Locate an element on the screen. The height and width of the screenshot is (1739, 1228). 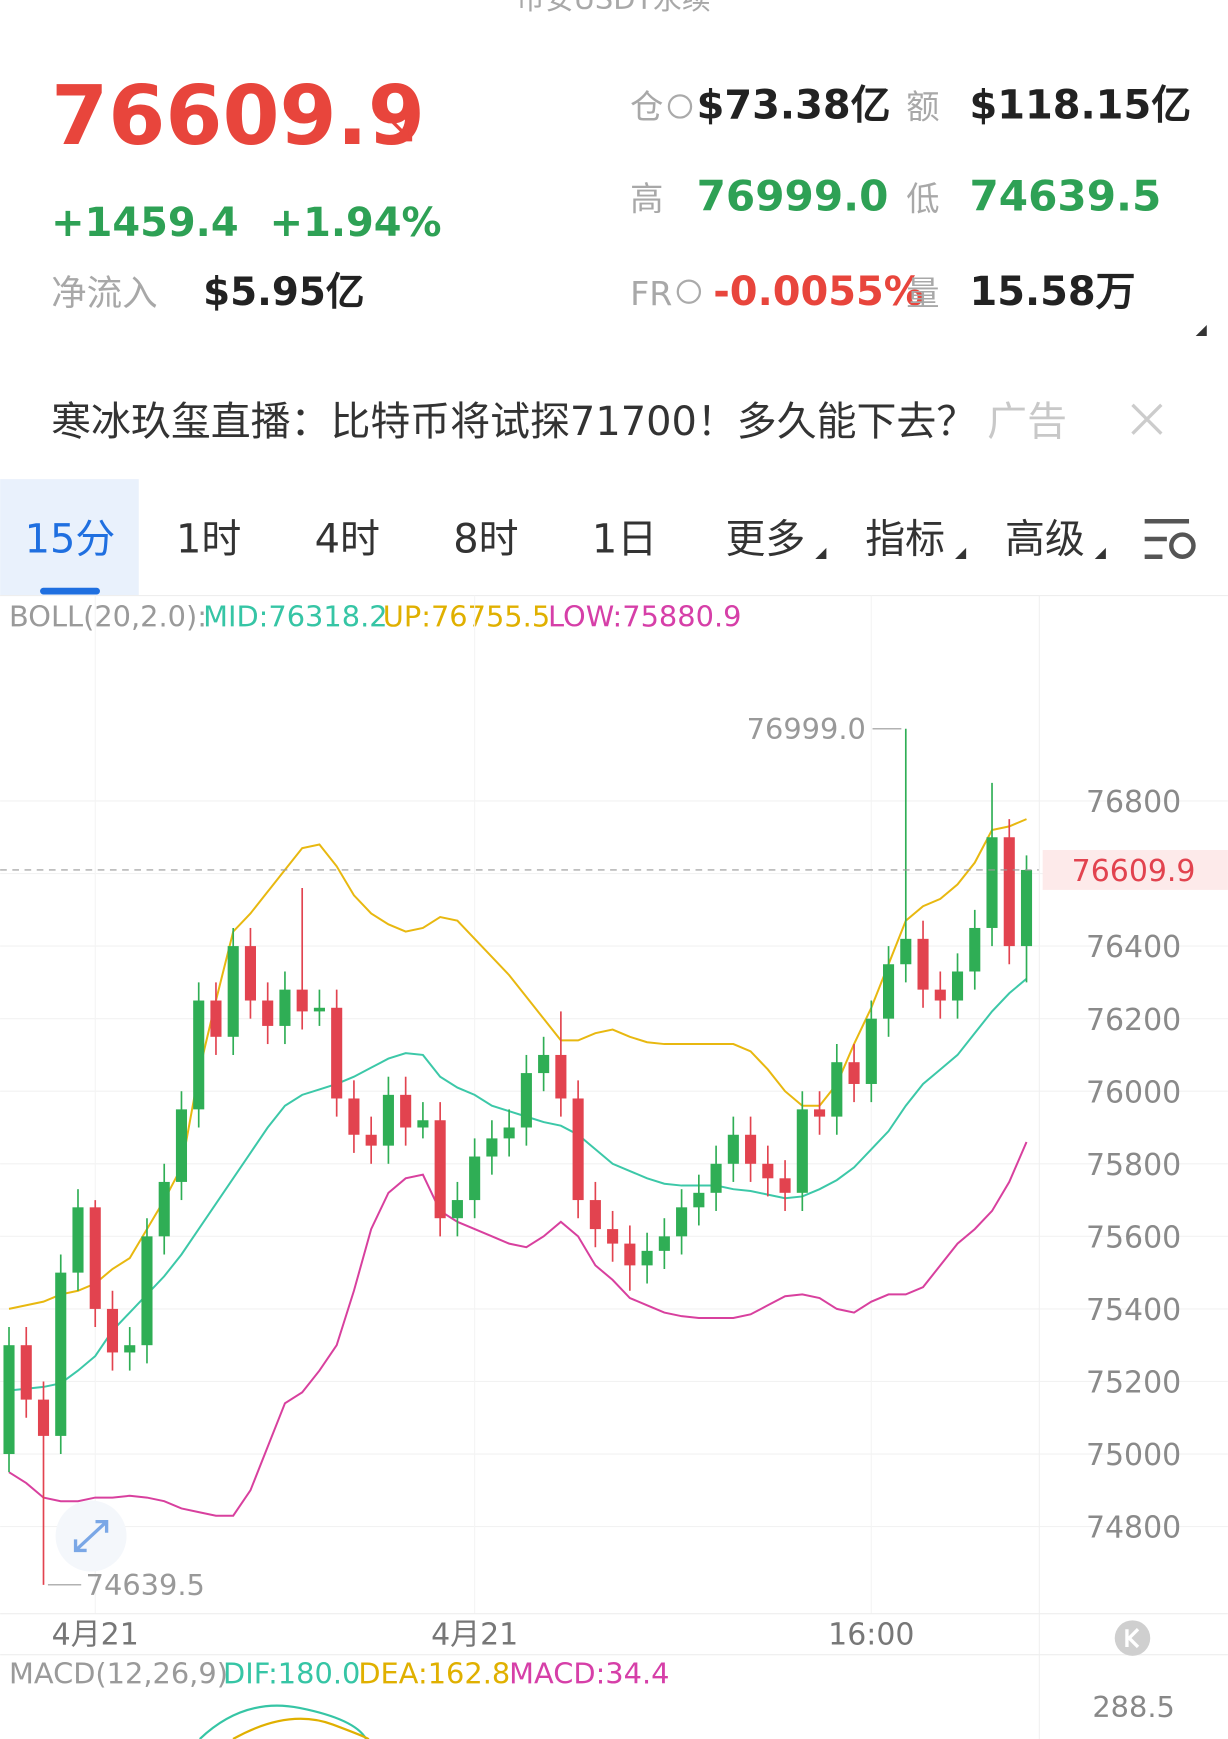
active-tab-bg is located at coordinates (69, 537).